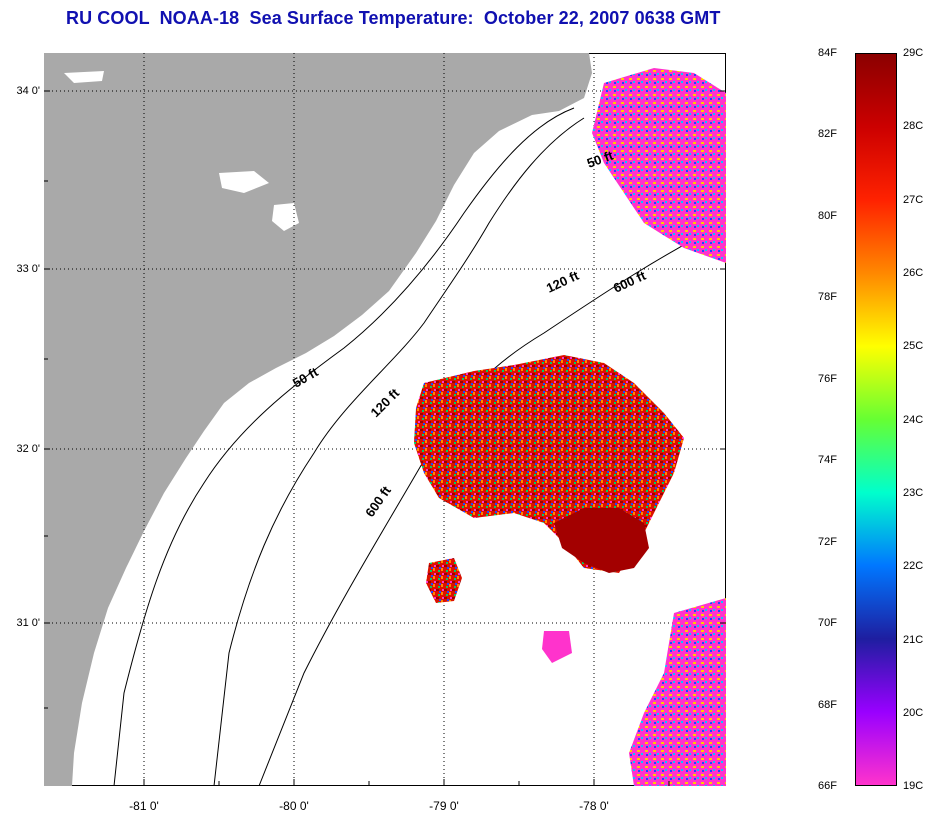 The height and width of the screenshot is (817, 936). What do you see at coordinates (827, 623) in the screenshot?
I see `colorbar-f-label: 70F` at bounding box center [827, 623].